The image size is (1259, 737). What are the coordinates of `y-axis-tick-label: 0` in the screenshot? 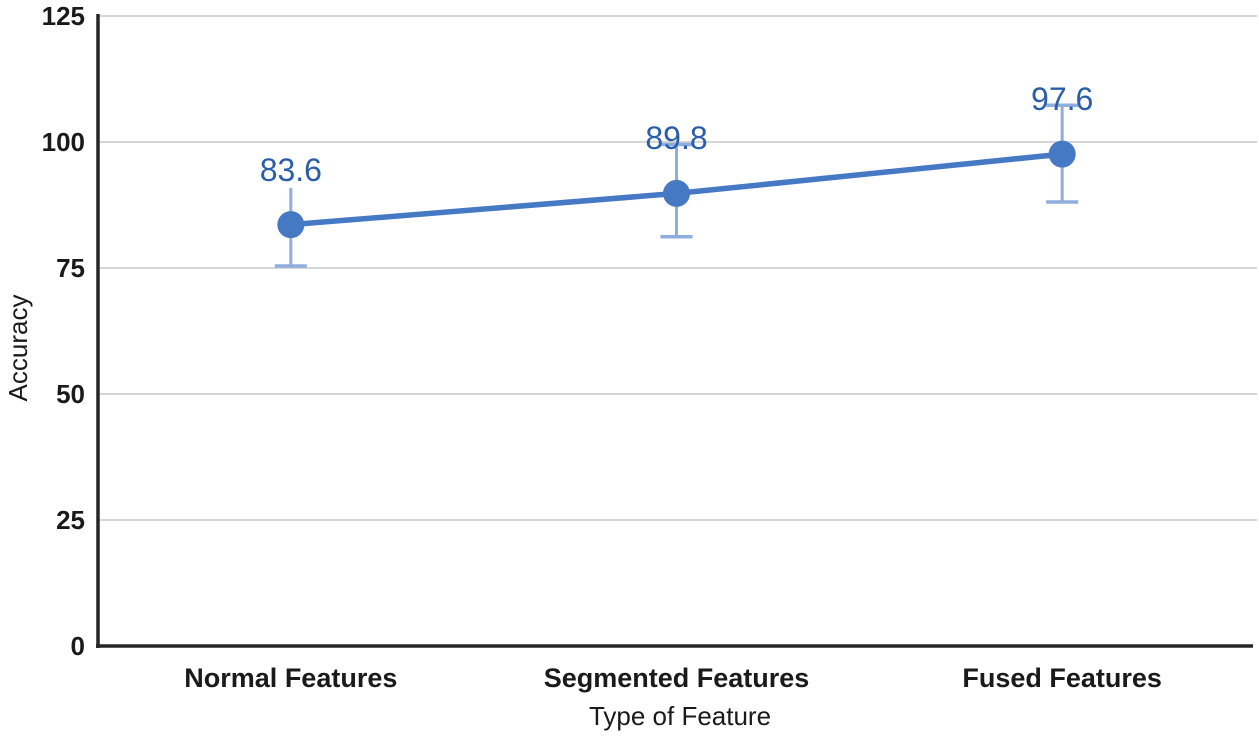 It's located at (77, 646).